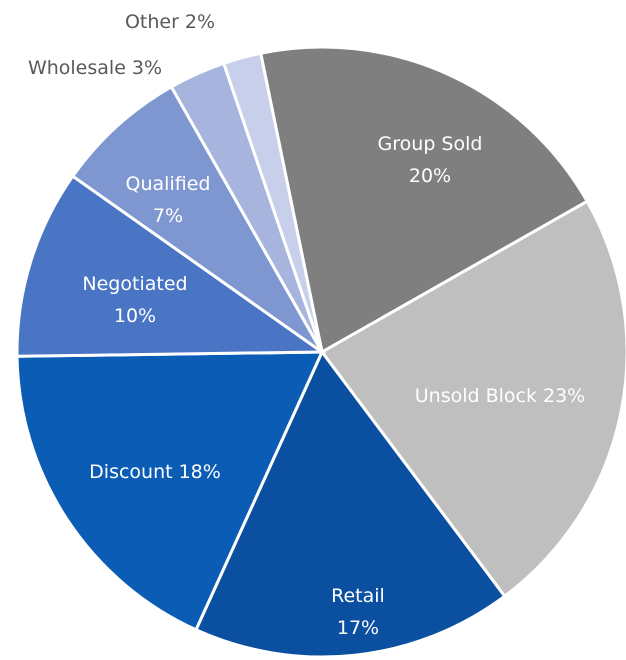  Describe the element at coordinates (168, 216) in the screenshot. I see `value-label: 7%` at that location.